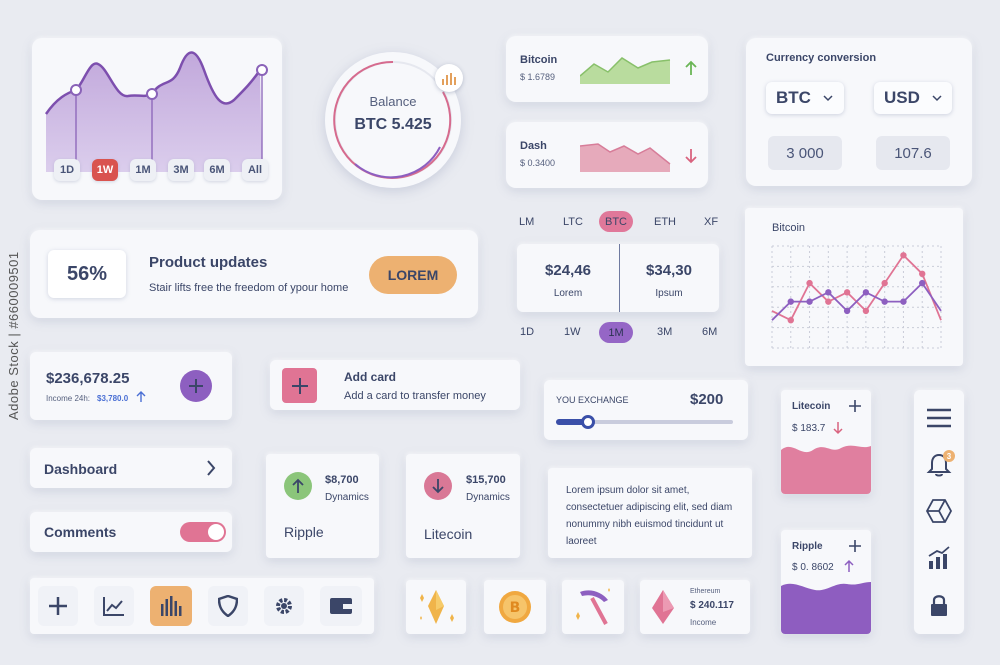 This screenshot has width=1000, height=665. Describe the element at coordinates (196, 386) in the screenshot. I see `add-income-button` at that location.